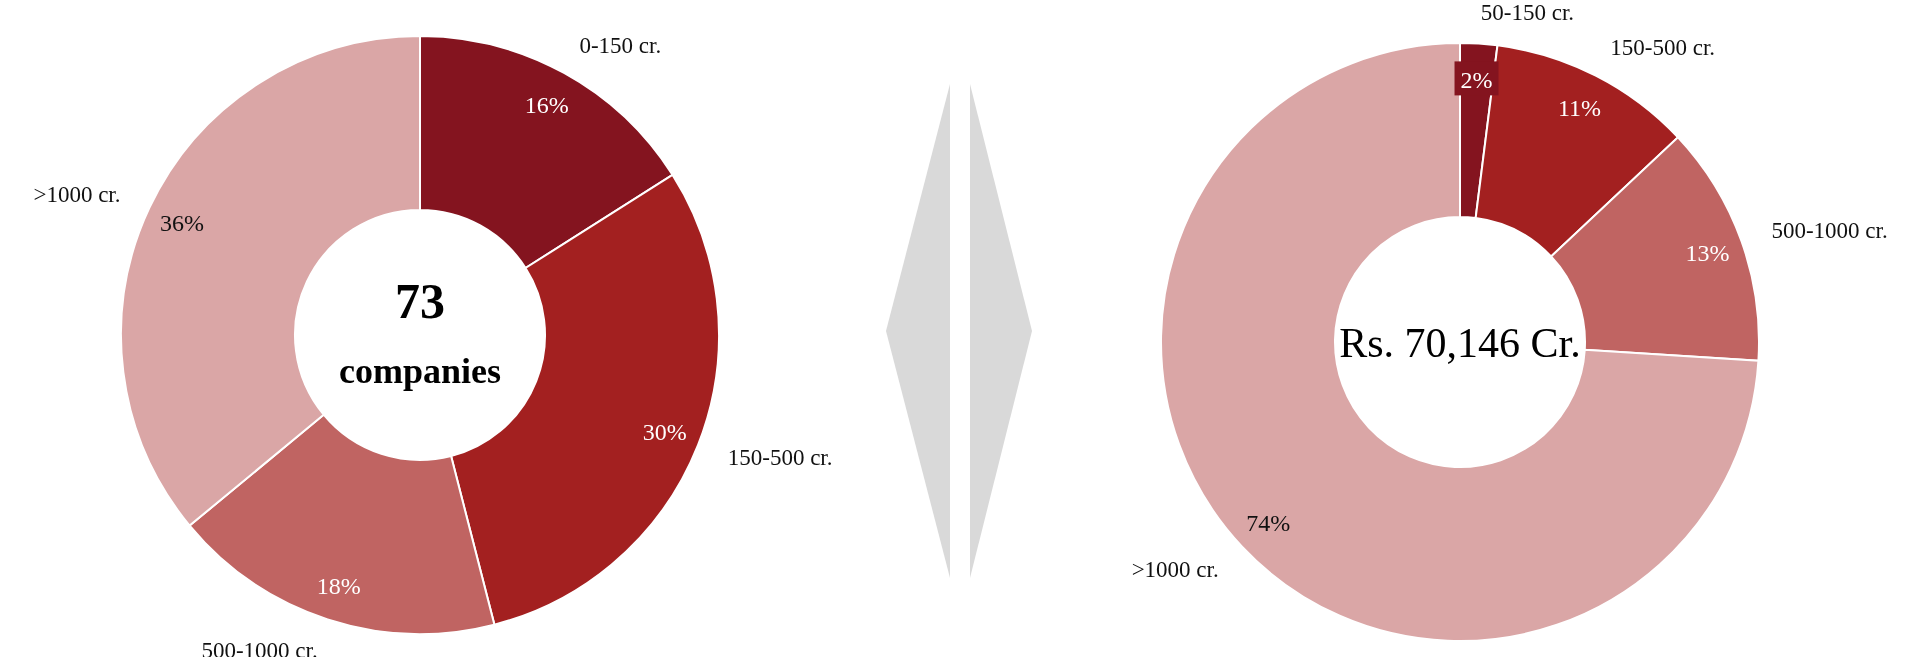 The width and height of the screenshot is (1930, 657). I want to click on data-label: 11%, so click(1579, 107).